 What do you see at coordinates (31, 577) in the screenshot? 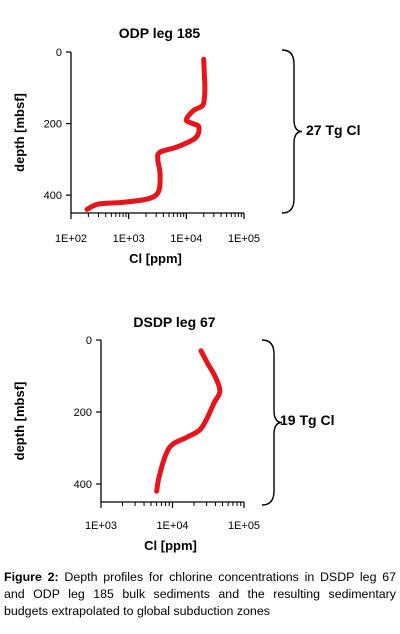
I see `caption-lead: Figure 2:` at bounding box center [31, 577].